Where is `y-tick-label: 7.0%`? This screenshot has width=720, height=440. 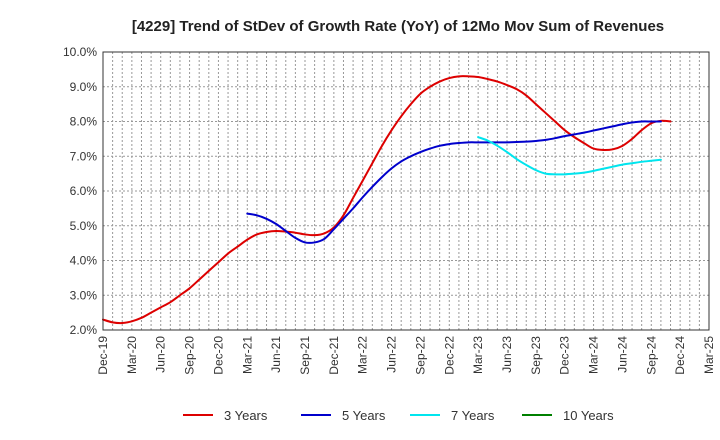
y-tick-label: 7.0% is located at coordinates (84, 156).